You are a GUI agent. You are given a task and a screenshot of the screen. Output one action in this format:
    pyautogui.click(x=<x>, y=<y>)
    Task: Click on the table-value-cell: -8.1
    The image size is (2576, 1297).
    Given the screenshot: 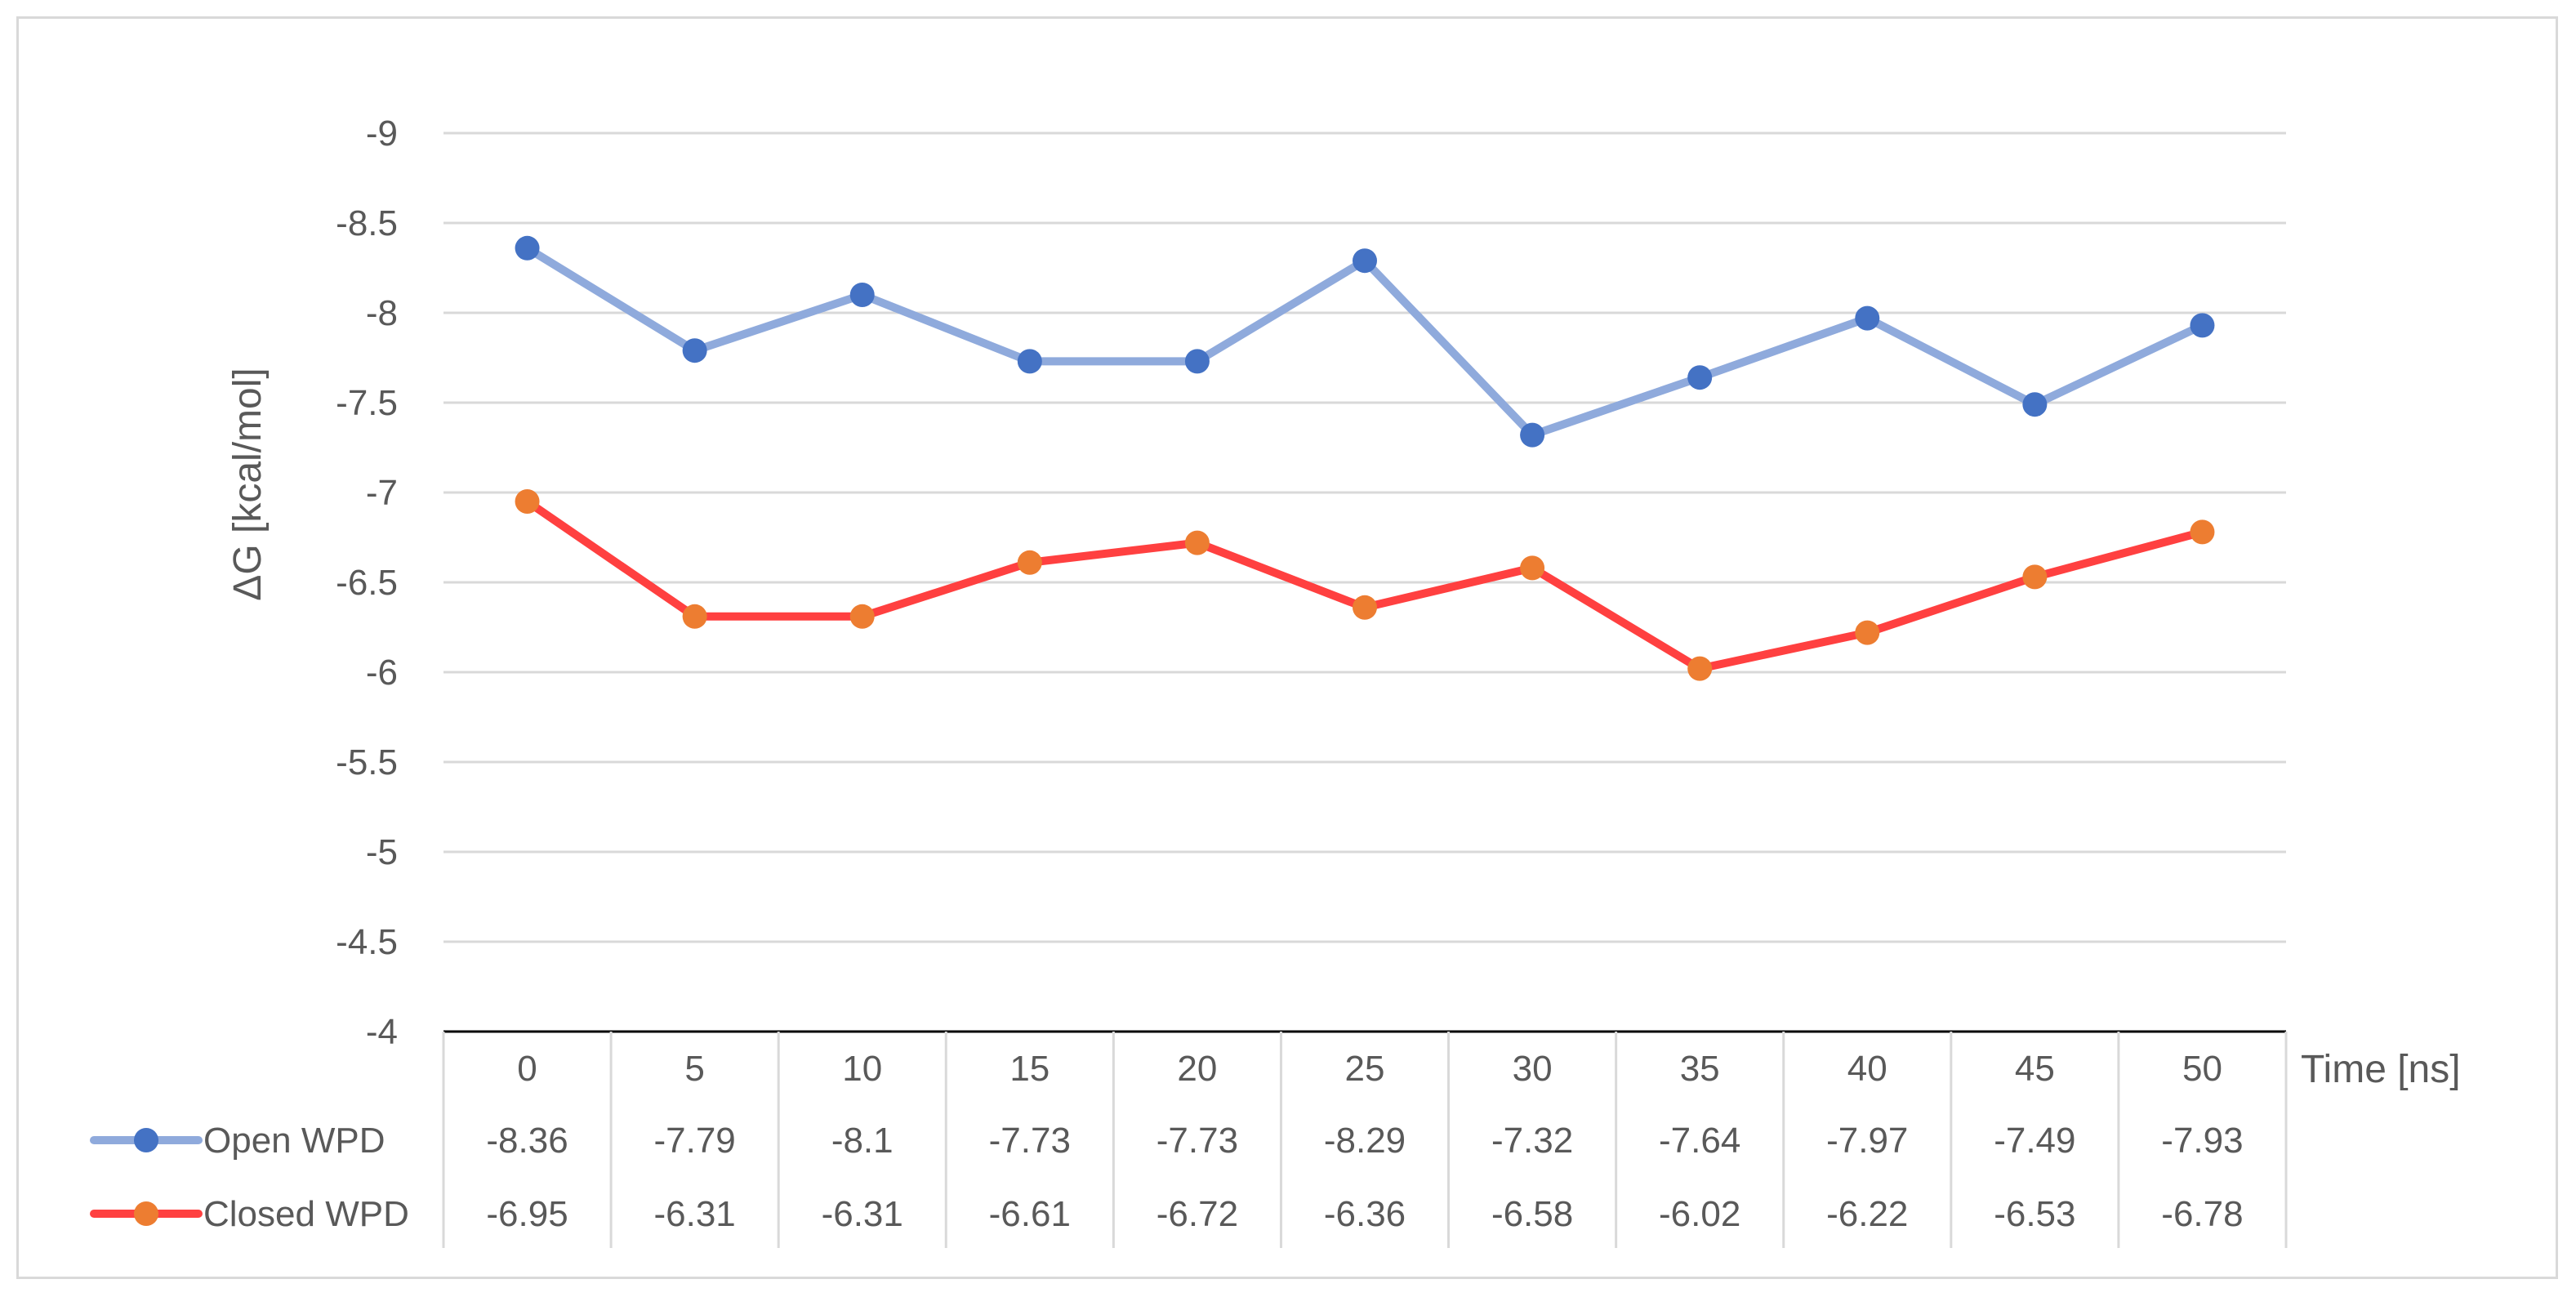 What is the action you would take?
    pyautogui.click(x=862, y=1141)
    